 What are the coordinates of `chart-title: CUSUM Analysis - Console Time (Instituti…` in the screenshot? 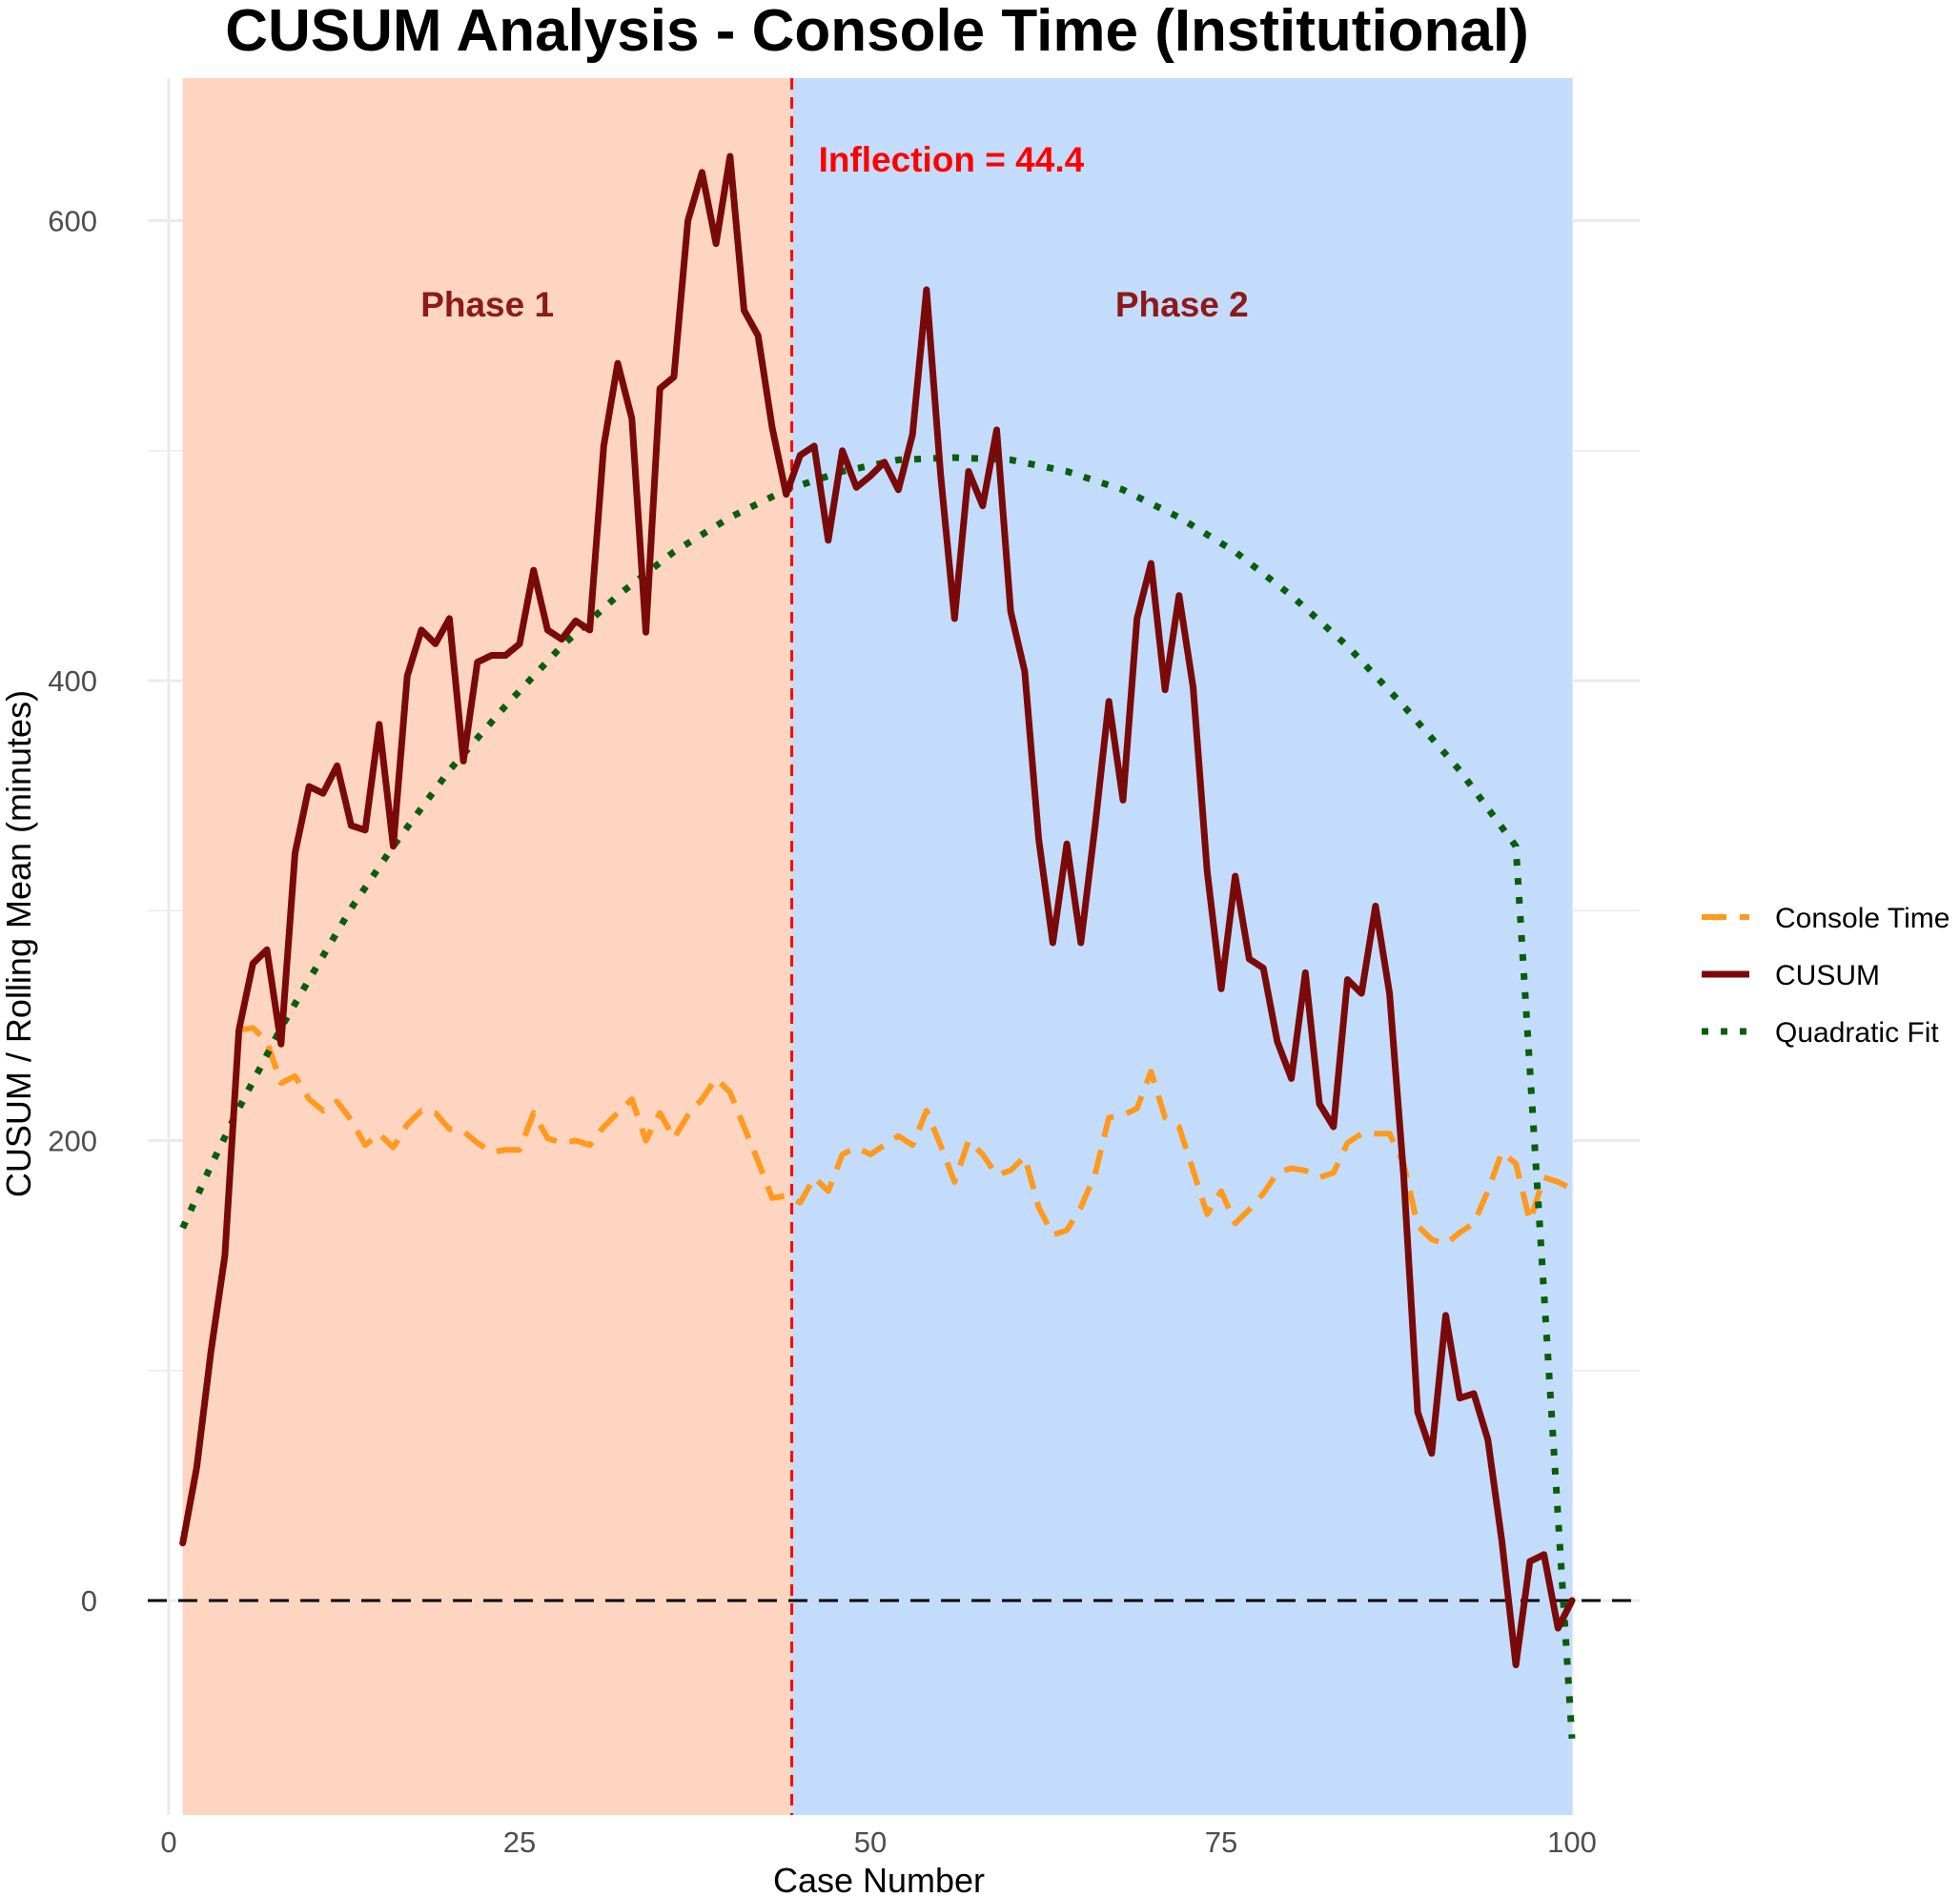 It's located at (877, 32).